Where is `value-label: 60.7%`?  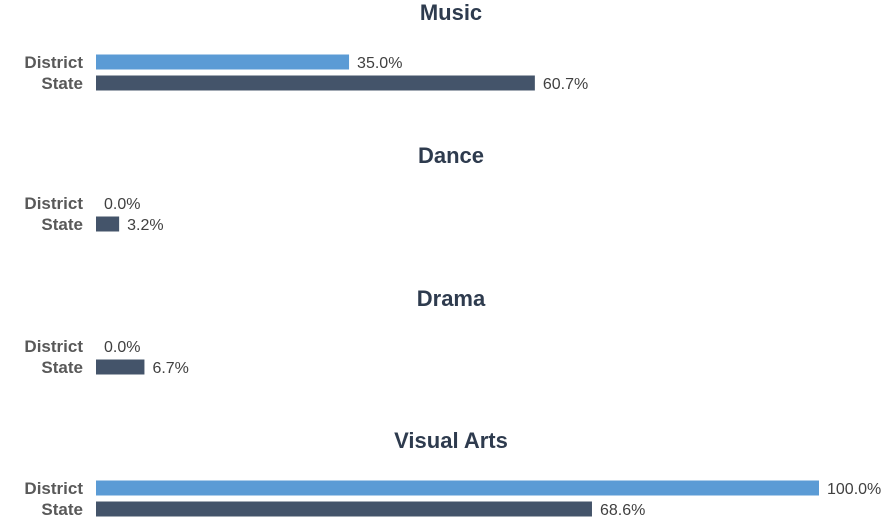
value-label: 60.7% is located at coordinates (565, 84).